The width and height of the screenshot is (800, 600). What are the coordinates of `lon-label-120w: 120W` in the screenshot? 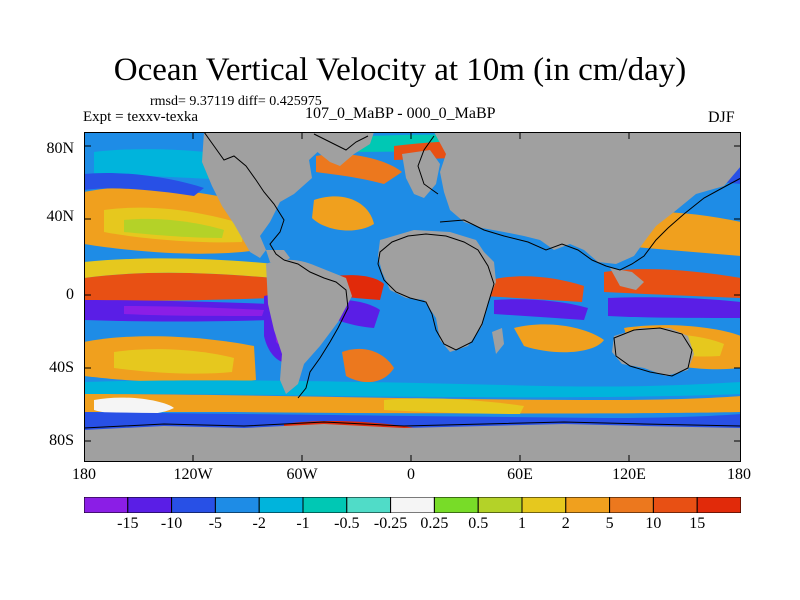 It's located at (193, 474).